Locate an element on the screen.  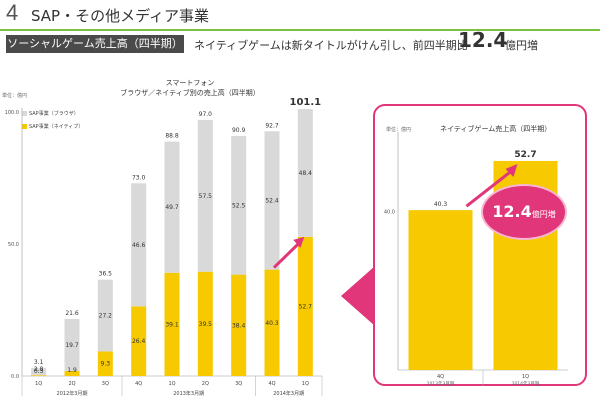
native-value-label: 38.4 is located at coordinates (239, 325).